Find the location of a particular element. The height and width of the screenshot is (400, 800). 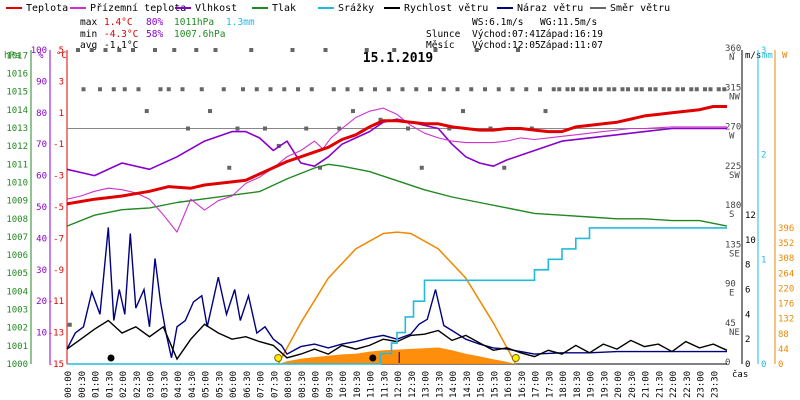

tick-label-time: 02:30 is located at coordinates (138, 384).